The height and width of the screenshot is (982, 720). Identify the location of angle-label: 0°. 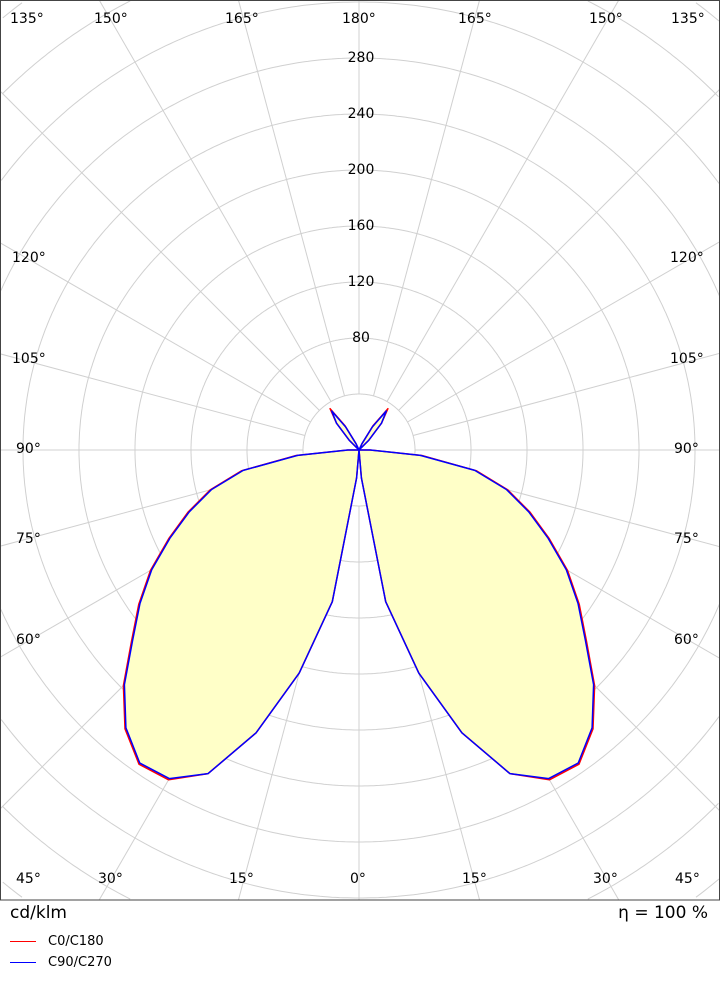
(358, 879).